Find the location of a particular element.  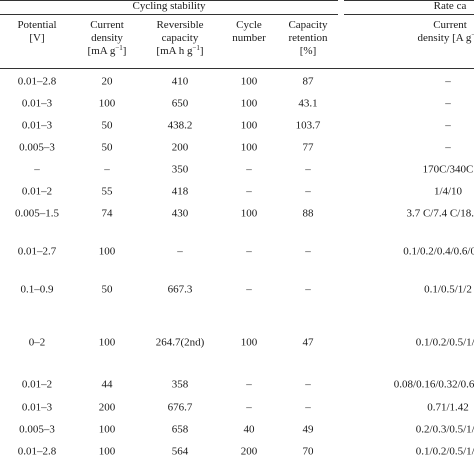

table-cell-potential: 0.01–2 is located at coordinates (37, 384).